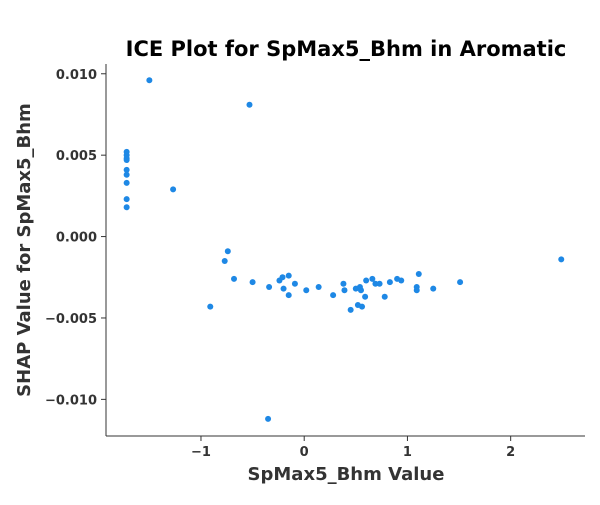 The width and height of the screenshot is (600, 505). Describe the element at coordinates (346, 474) in the screenshot. I see `x-axis-label: SpMax5_Bhm Value` at that location.